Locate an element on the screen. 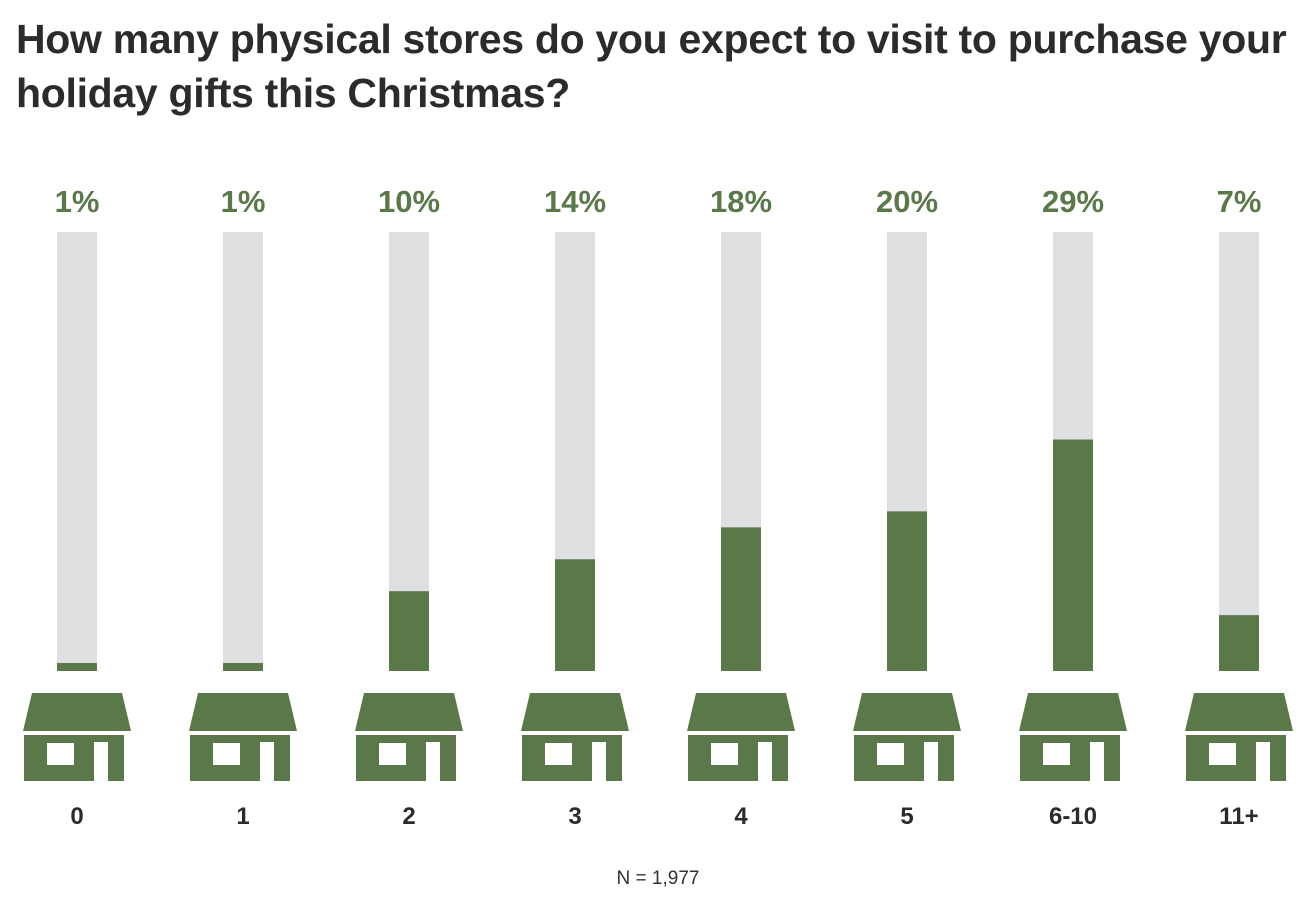  bar-group: 14% 3 is located at coordinates (575, 507).